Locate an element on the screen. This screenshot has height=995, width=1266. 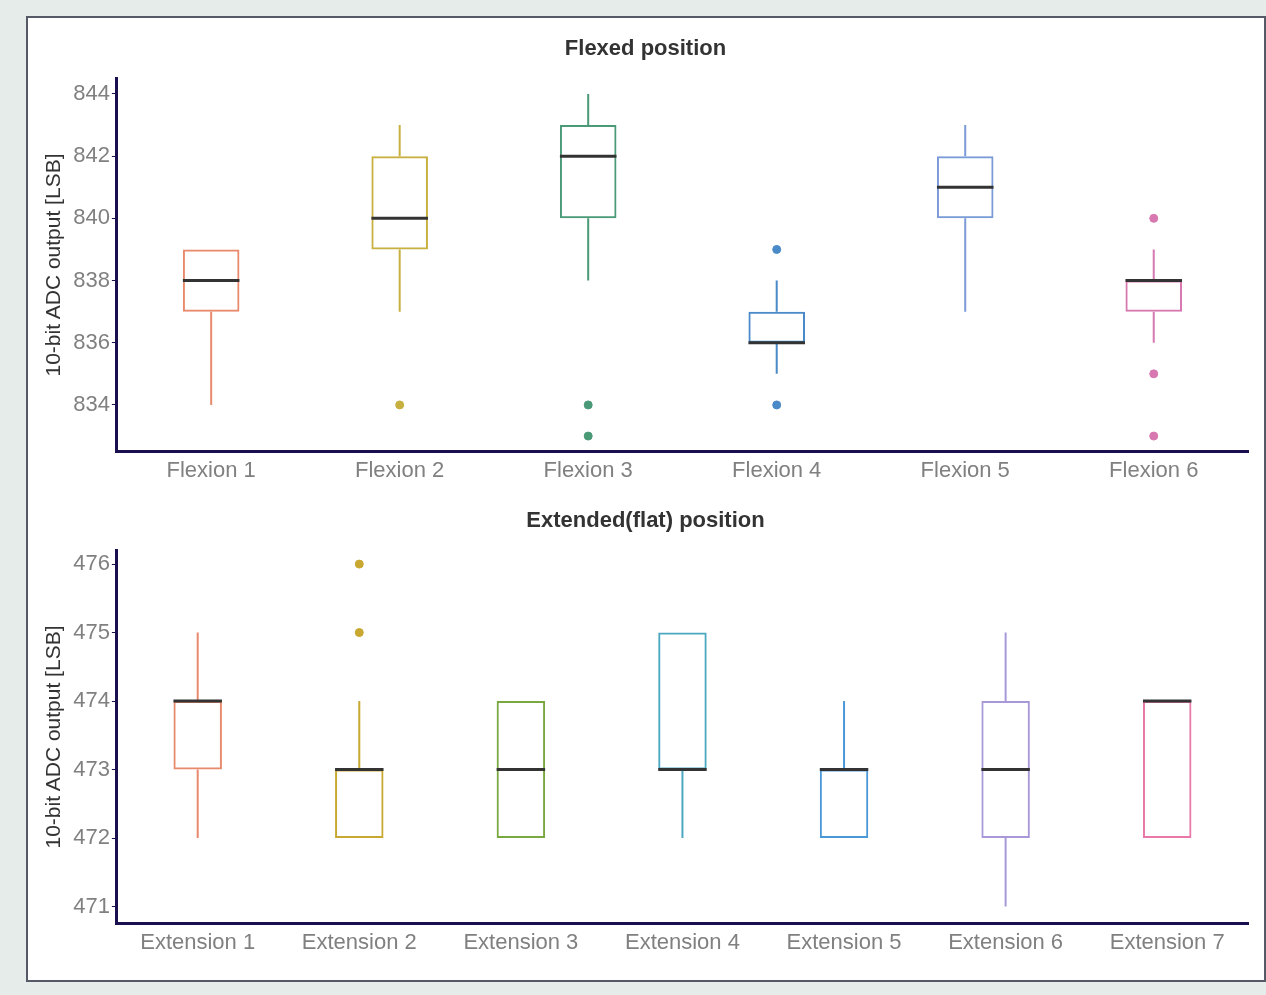
y-tick-label: 838 is located at coordinates (91, 279).